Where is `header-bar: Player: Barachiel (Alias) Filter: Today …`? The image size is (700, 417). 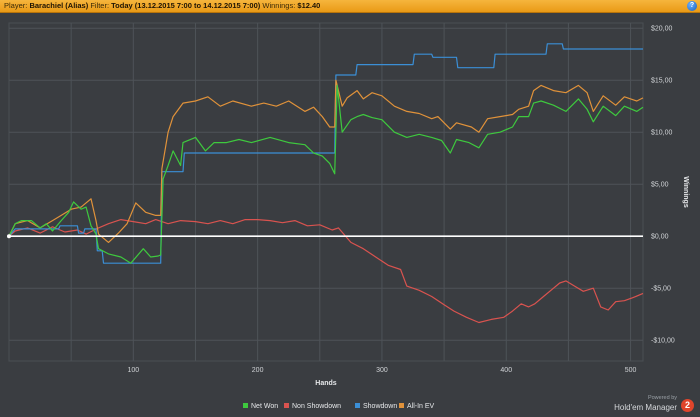 header-bar: Player: Barachiel (Alias) Filter: Today … is located at coordinates (350, 6).